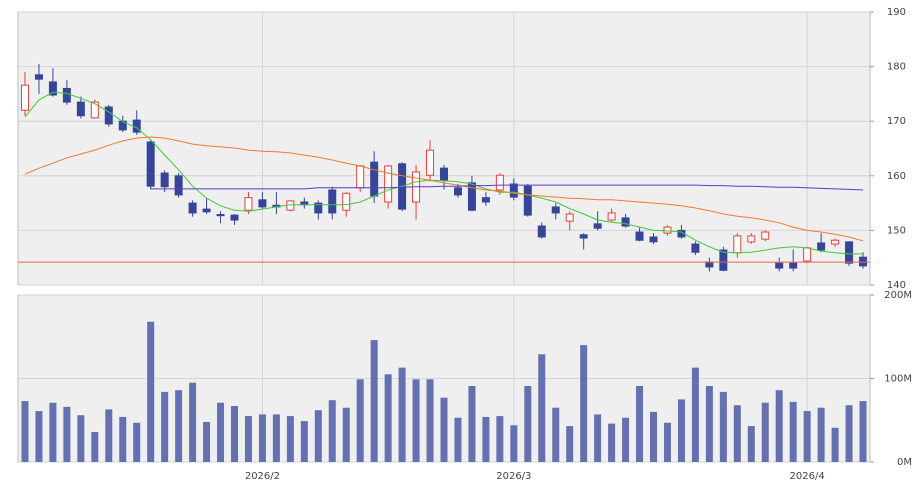  What do you see at coordinates (507, 187) in the screenshot?
I see `moving-average-line` at bounding box center [507, 187].